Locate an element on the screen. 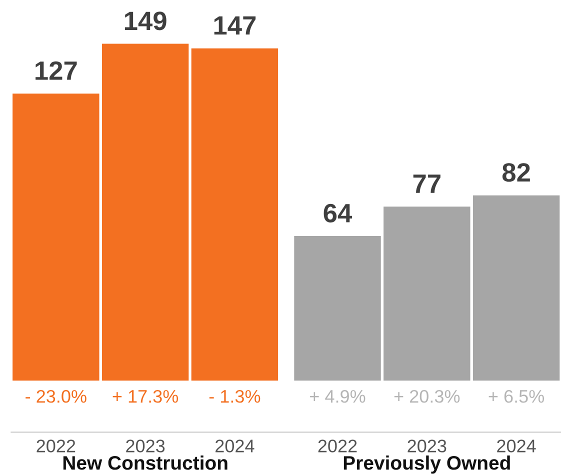 The width and height of the screenshot is (561, 476). text: Previously Owned is located at coordinates (427, 465).